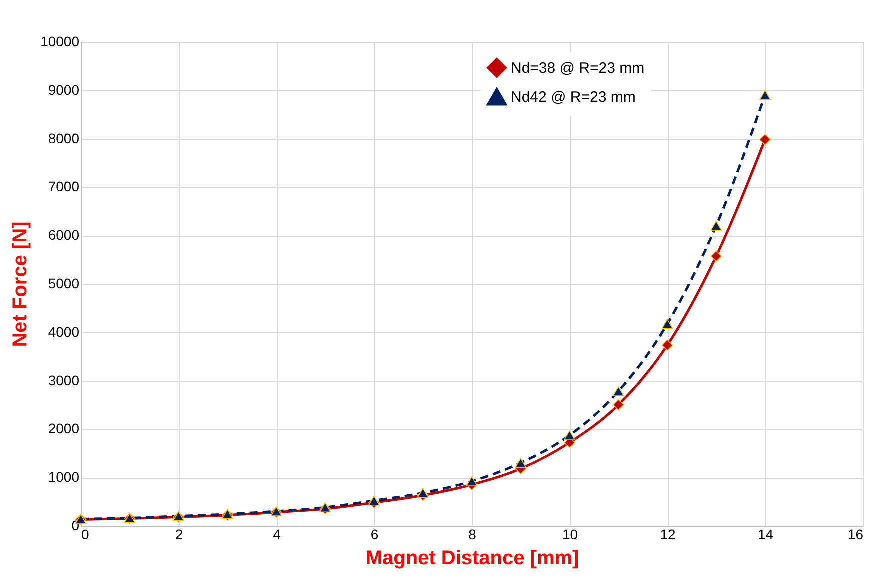  I want to click on y-tick-label: 1000, so click(64, 477).